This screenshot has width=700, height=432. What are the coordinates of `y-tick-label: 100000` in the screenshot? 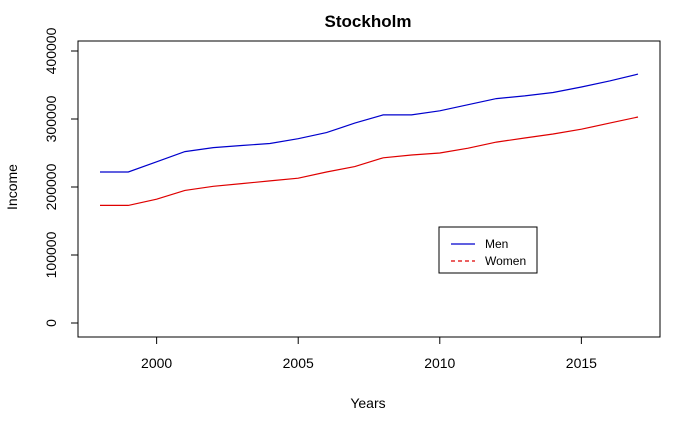 It's located at (51, 254).